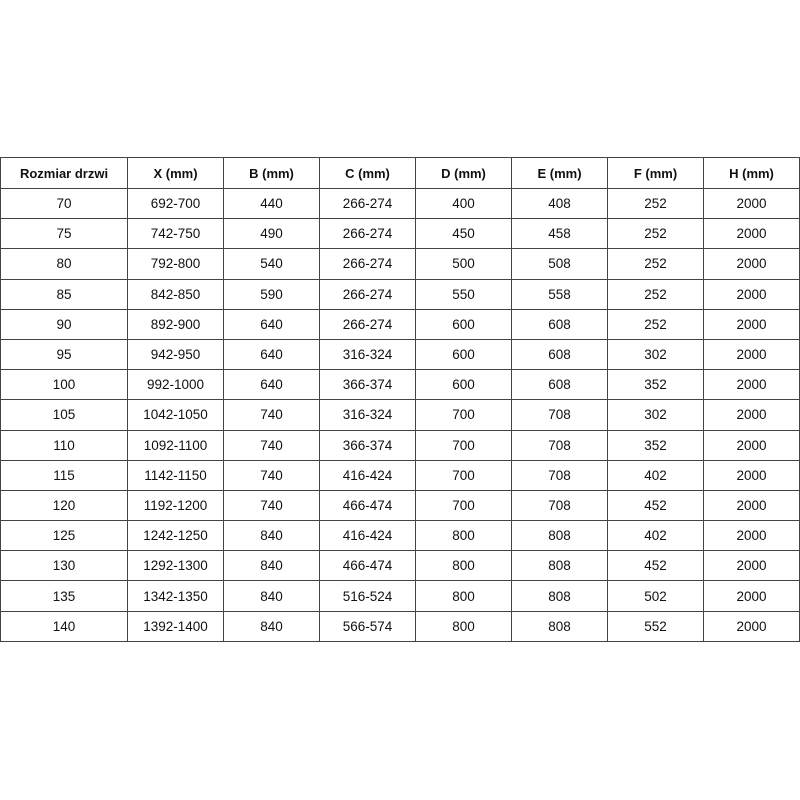 The image size is (800, 800). What do you see at coordinates (271, 294) in the screenshot?
I see `table-cell: 590` at bounding box center [271, 294].